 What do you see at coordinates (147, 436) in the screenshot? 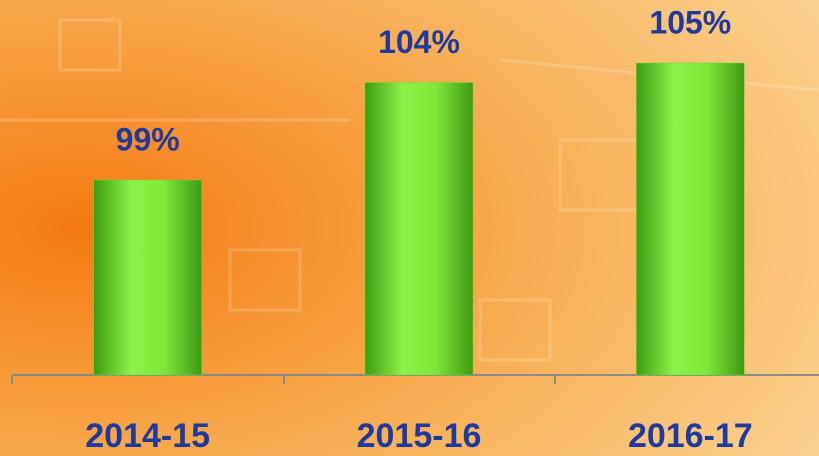
I see `x-tick-label: 2014-15` at bounding box center [147, 436].